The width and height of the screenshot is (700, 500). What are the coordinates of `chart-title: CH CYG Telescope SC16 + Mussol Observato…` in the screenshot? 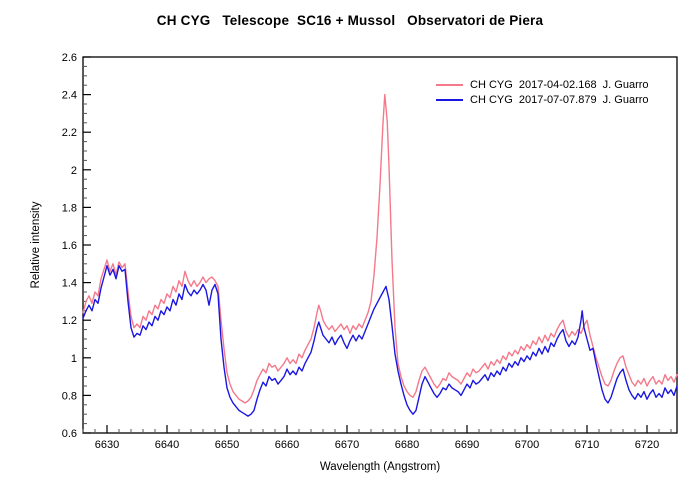 It's located at (350, 20).